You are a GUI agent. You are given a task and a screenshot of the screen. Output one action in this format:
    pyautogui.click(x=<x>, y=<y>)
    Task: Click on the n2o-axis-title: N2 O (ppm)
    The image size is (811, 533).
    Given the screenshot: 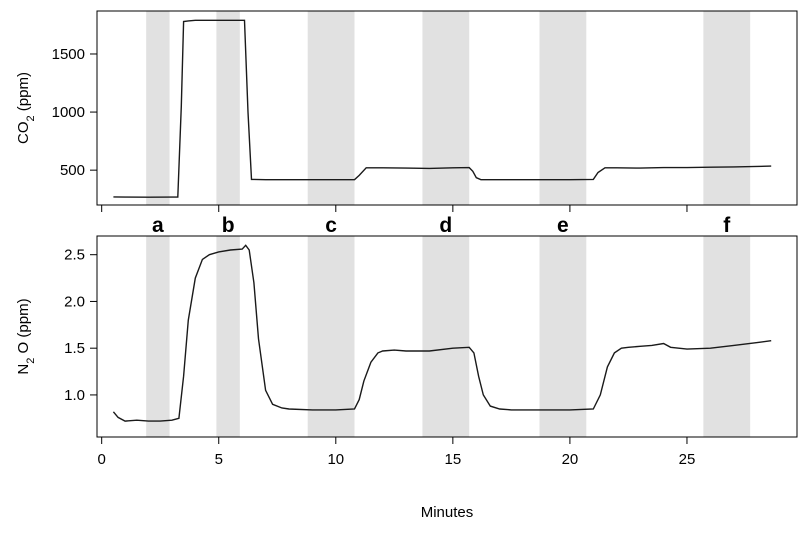 What is the action you would take?
    pyautogui.click(x=26, y=336)
    